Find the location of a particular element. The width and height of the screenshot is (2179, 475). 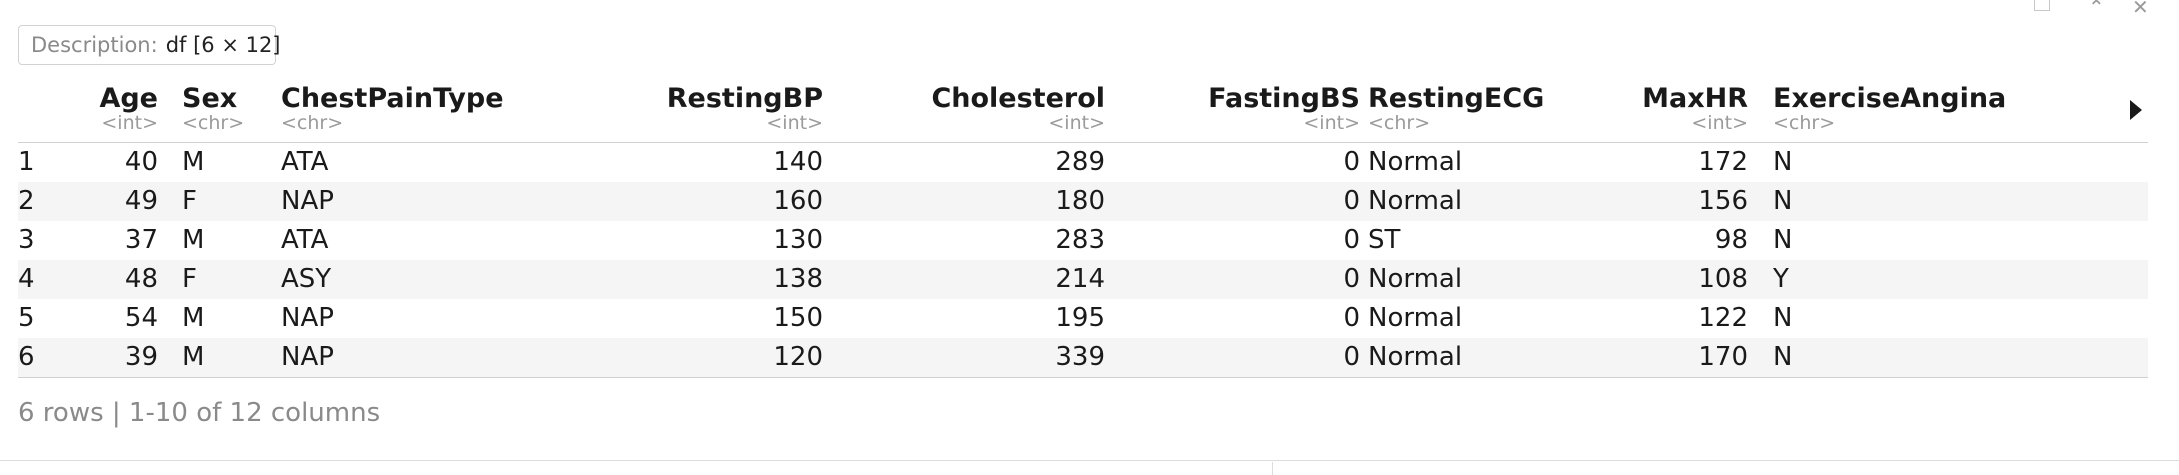

table-cell: ST is located at coordinates (1384, 240).